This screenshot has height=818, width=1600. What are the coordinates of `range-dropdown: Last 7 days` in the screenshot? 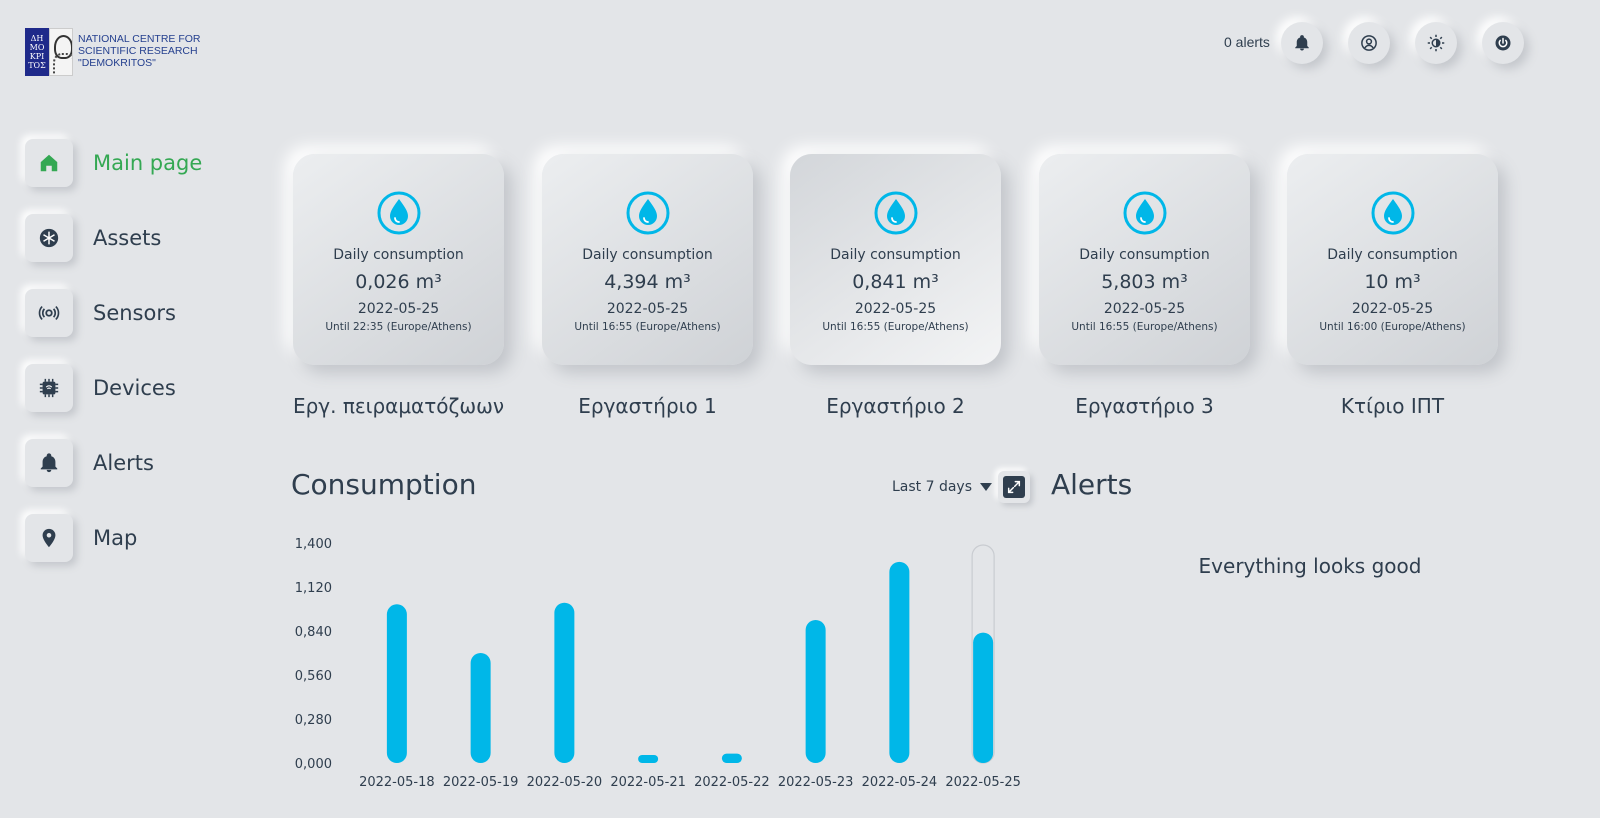 It's located at (942, 487).